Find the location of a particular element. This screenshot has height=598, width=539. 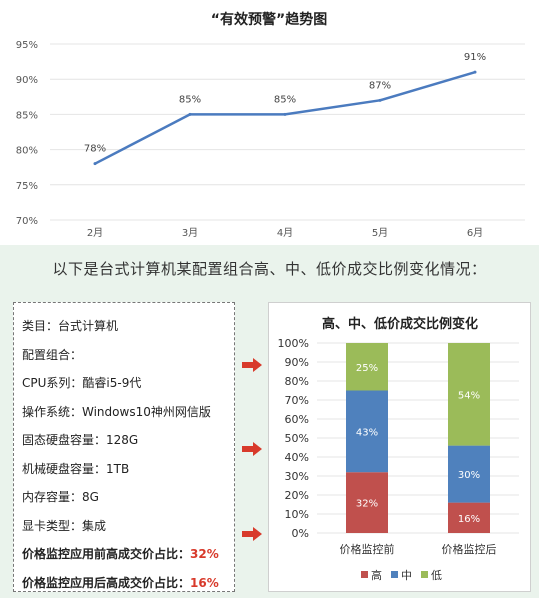

spec-line-os: 操作系统：Windows10神州网信版 is located at coordinates (116, 411).